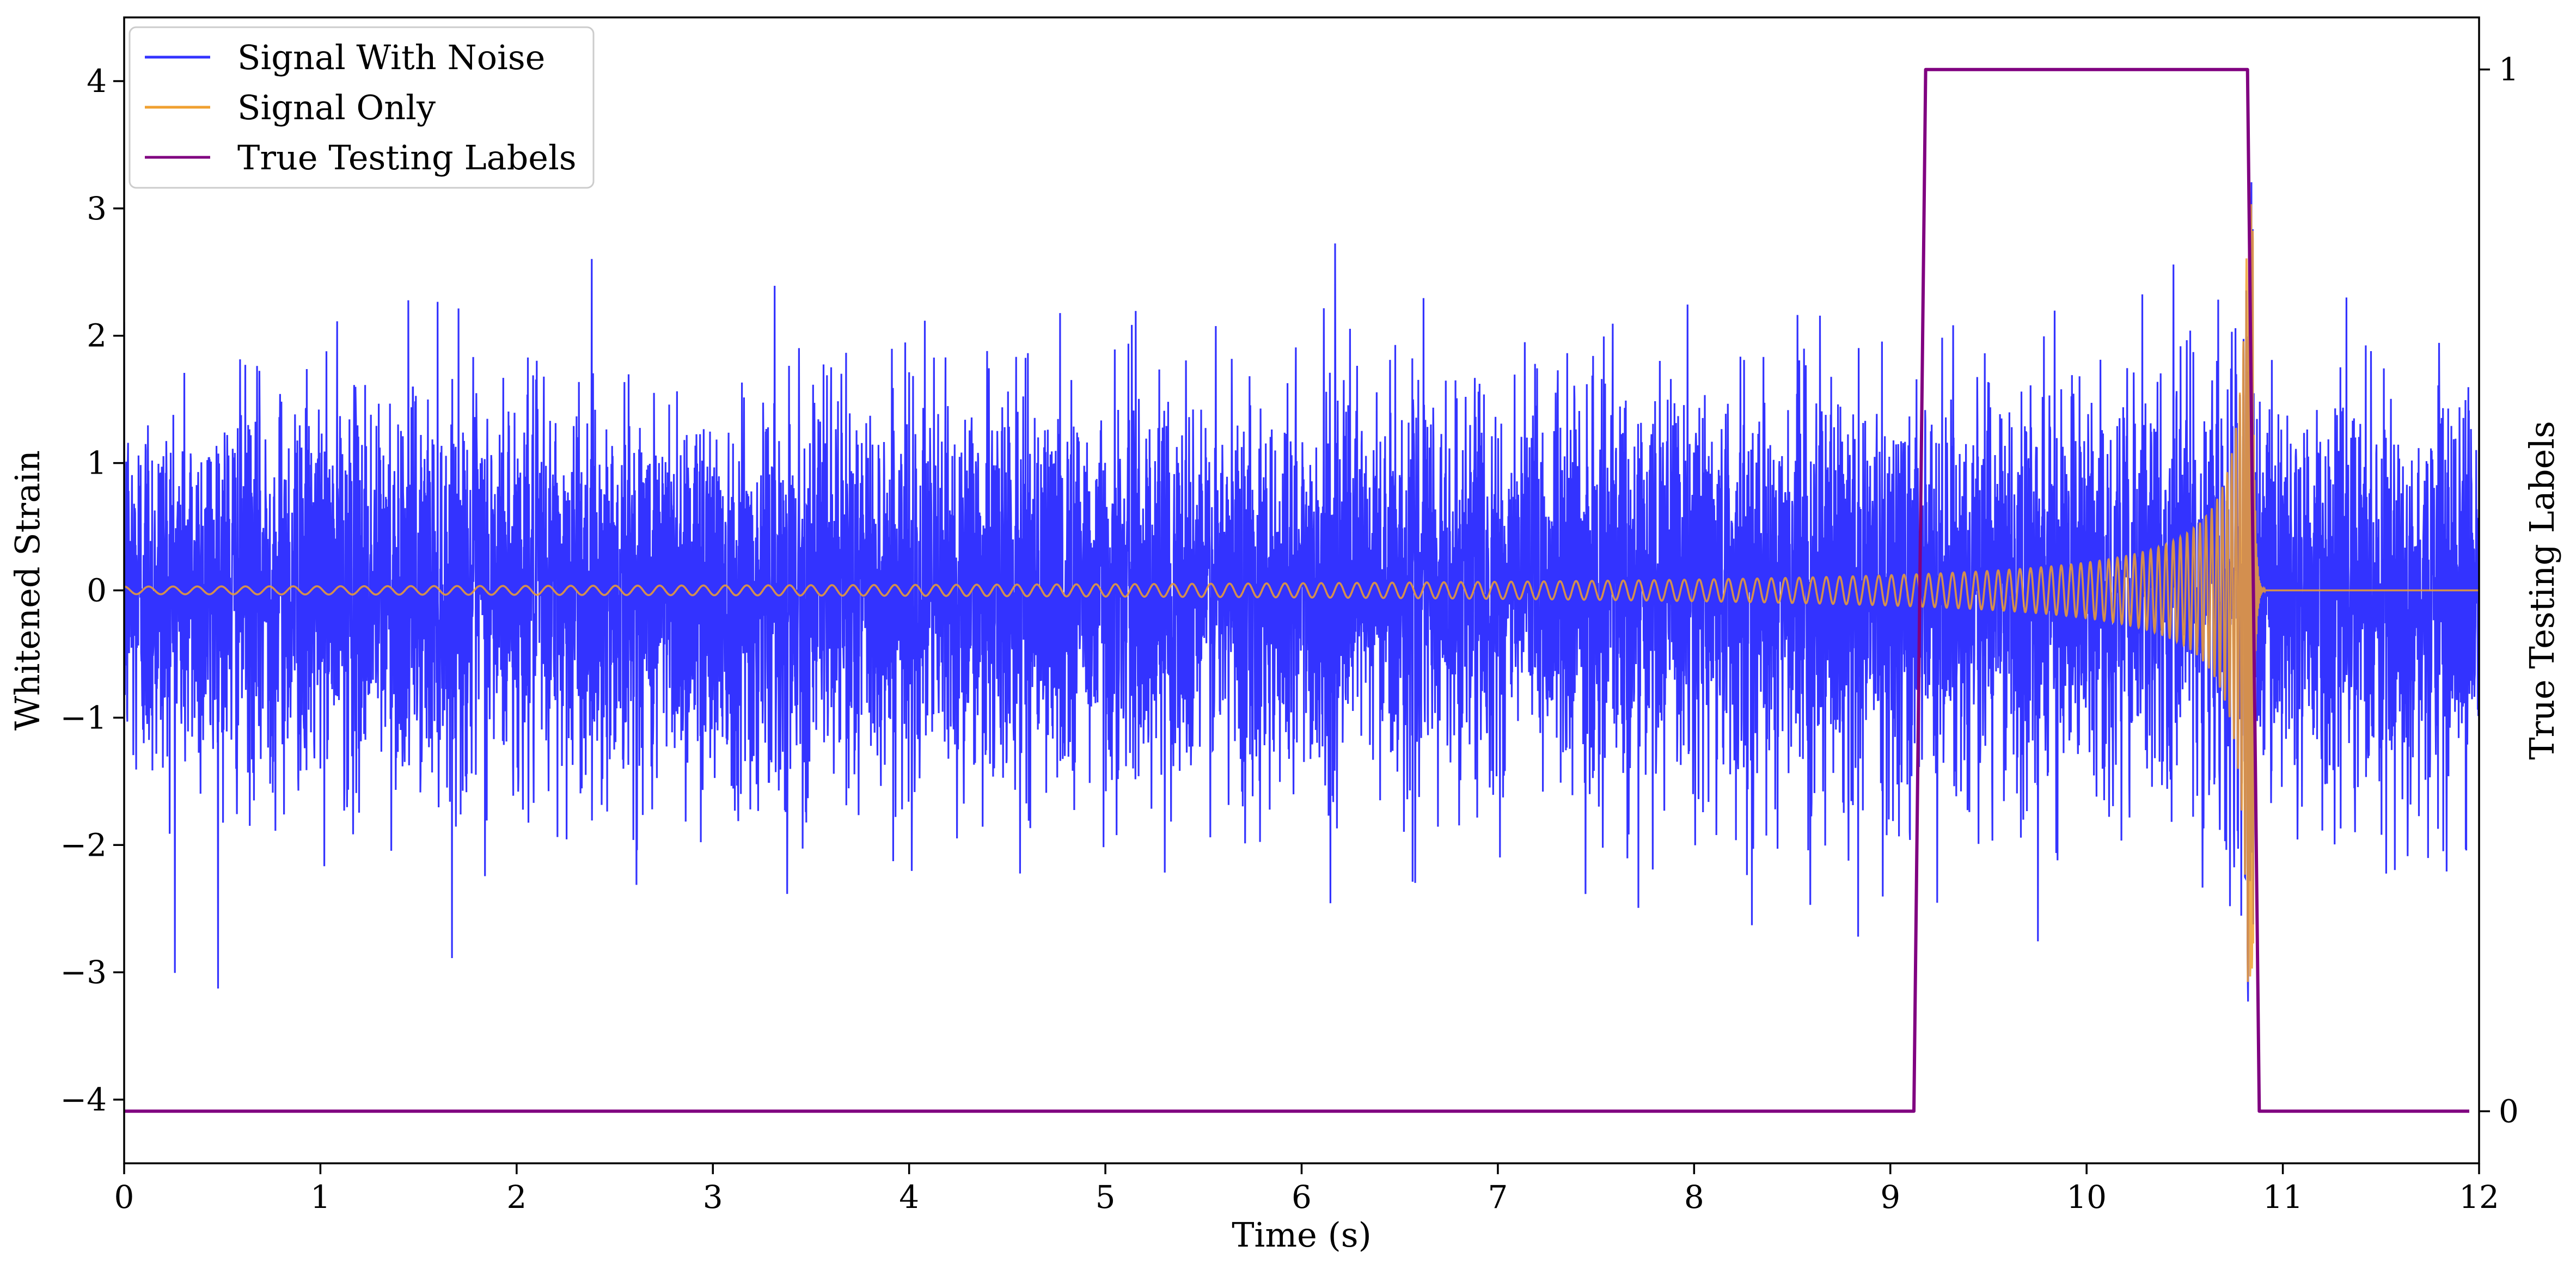  What do you see at coordinates (2509, 69) in the screenshot?
I see `y2-tick-label: 1` at bounding box center [2509, 69].